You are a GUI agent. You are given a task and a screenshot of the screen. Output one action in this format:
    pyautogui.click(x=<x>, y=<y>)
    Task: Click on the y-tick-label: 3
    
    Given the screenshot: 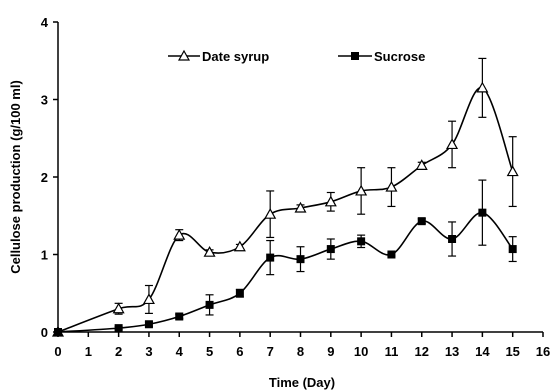 What is the action you would take?
    pyautogui.click(x=44, y=100)
    